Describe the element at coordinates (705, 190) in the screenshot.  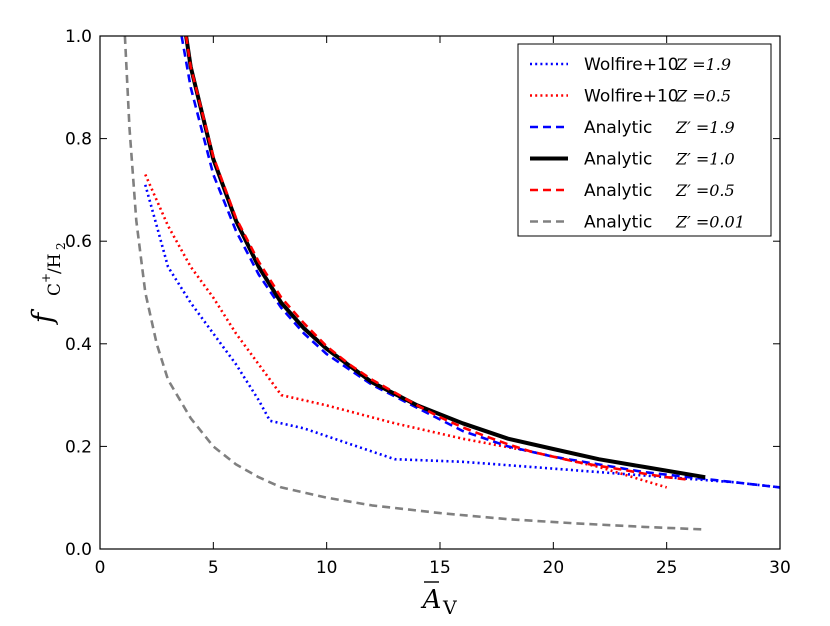
I see `legend-param-5: Z′ =0.5` at that location.